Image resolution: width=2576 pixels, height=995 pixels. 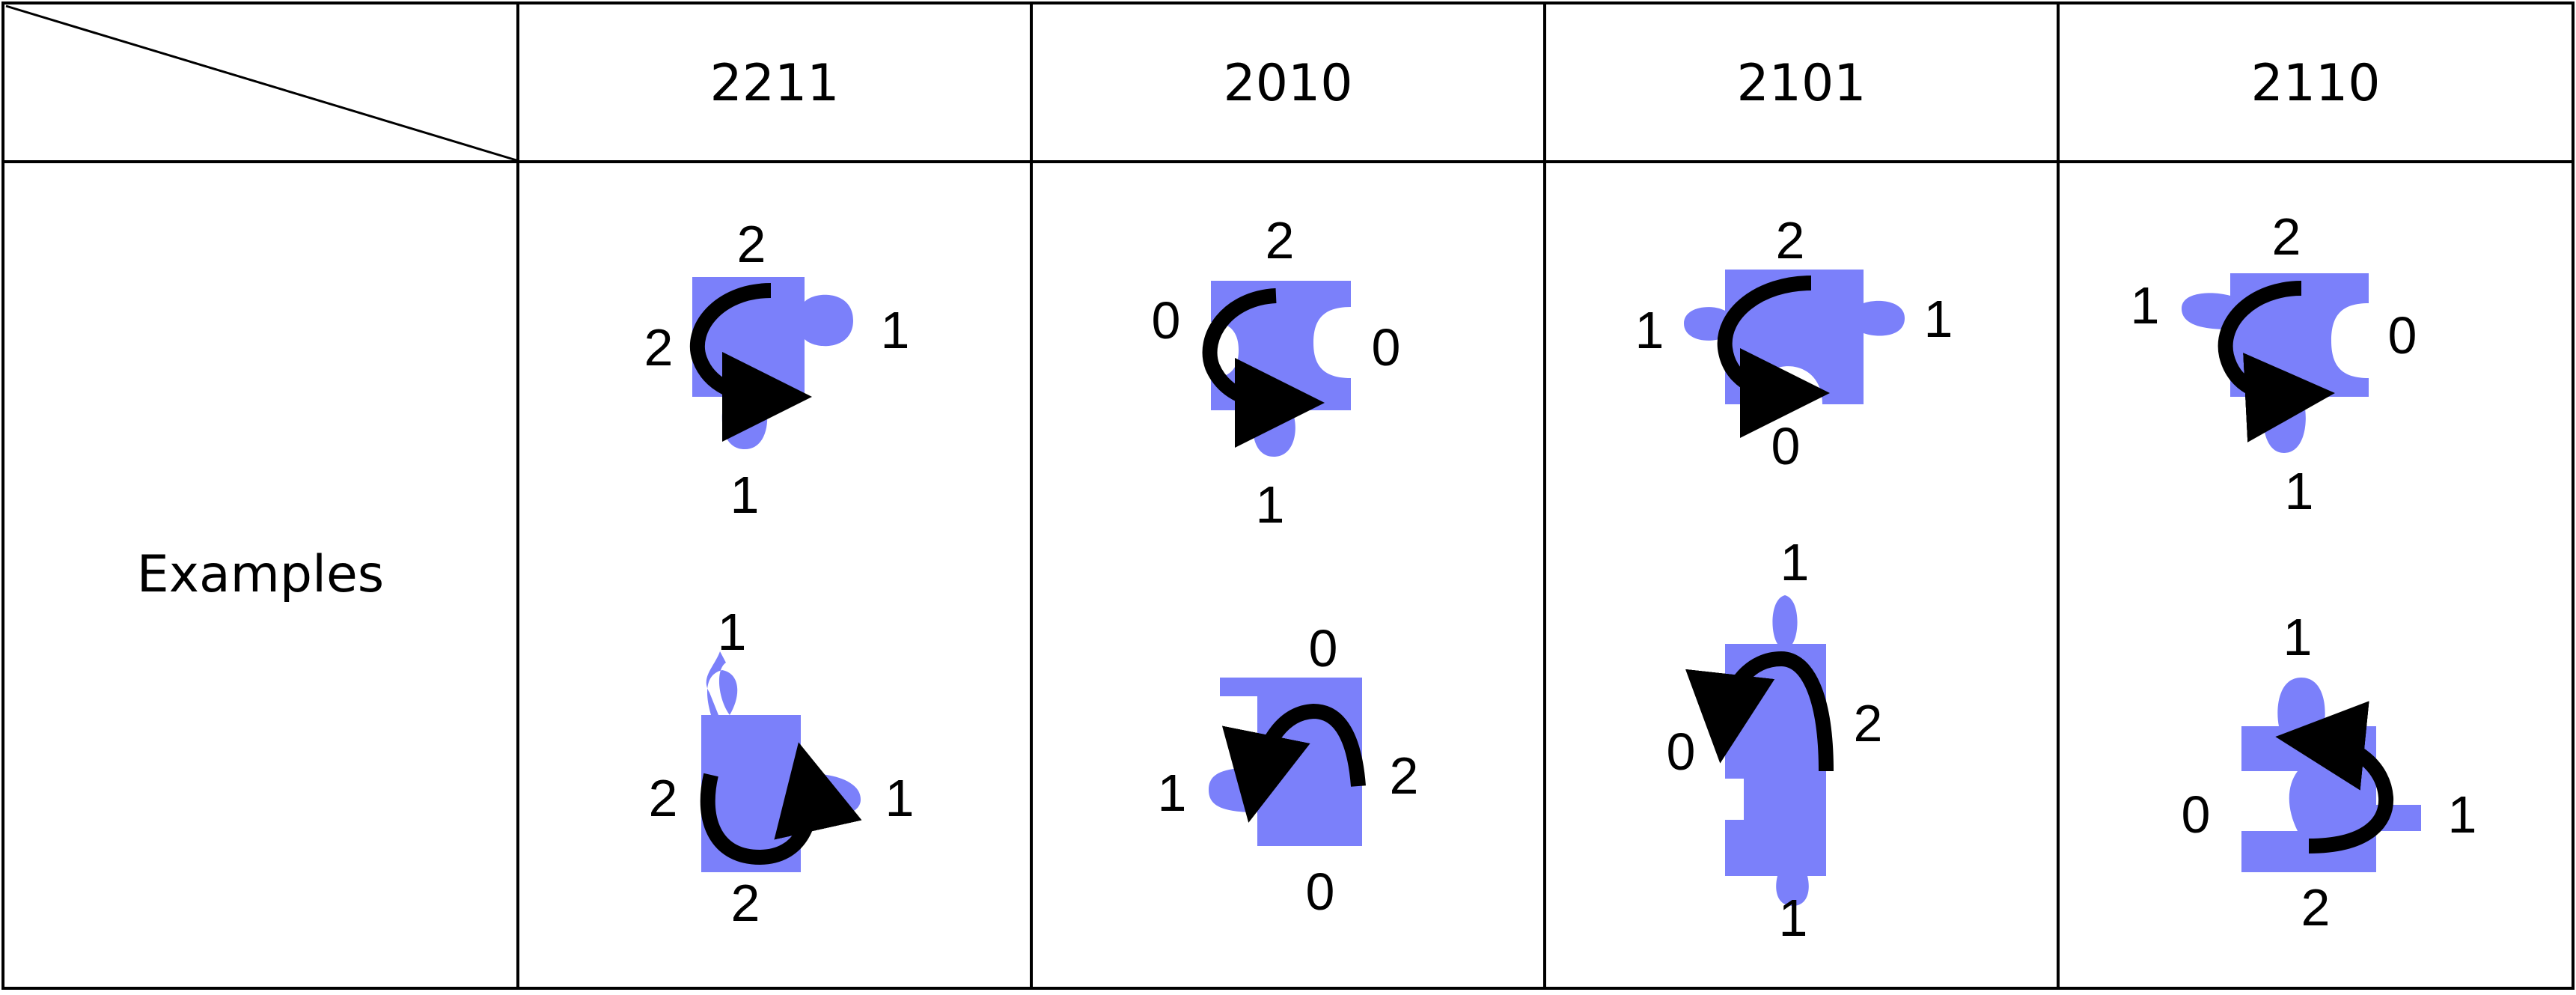 I want to click on puzzle-piece-example: 2 0 0 1, so click(x=1276, y=372).